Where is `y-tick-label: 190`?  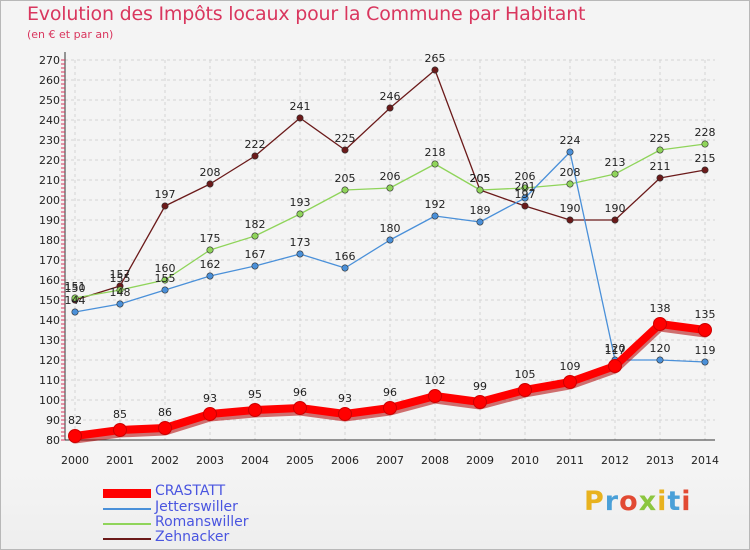
y-tick-label: 190 is located at coordinates (49, 220).